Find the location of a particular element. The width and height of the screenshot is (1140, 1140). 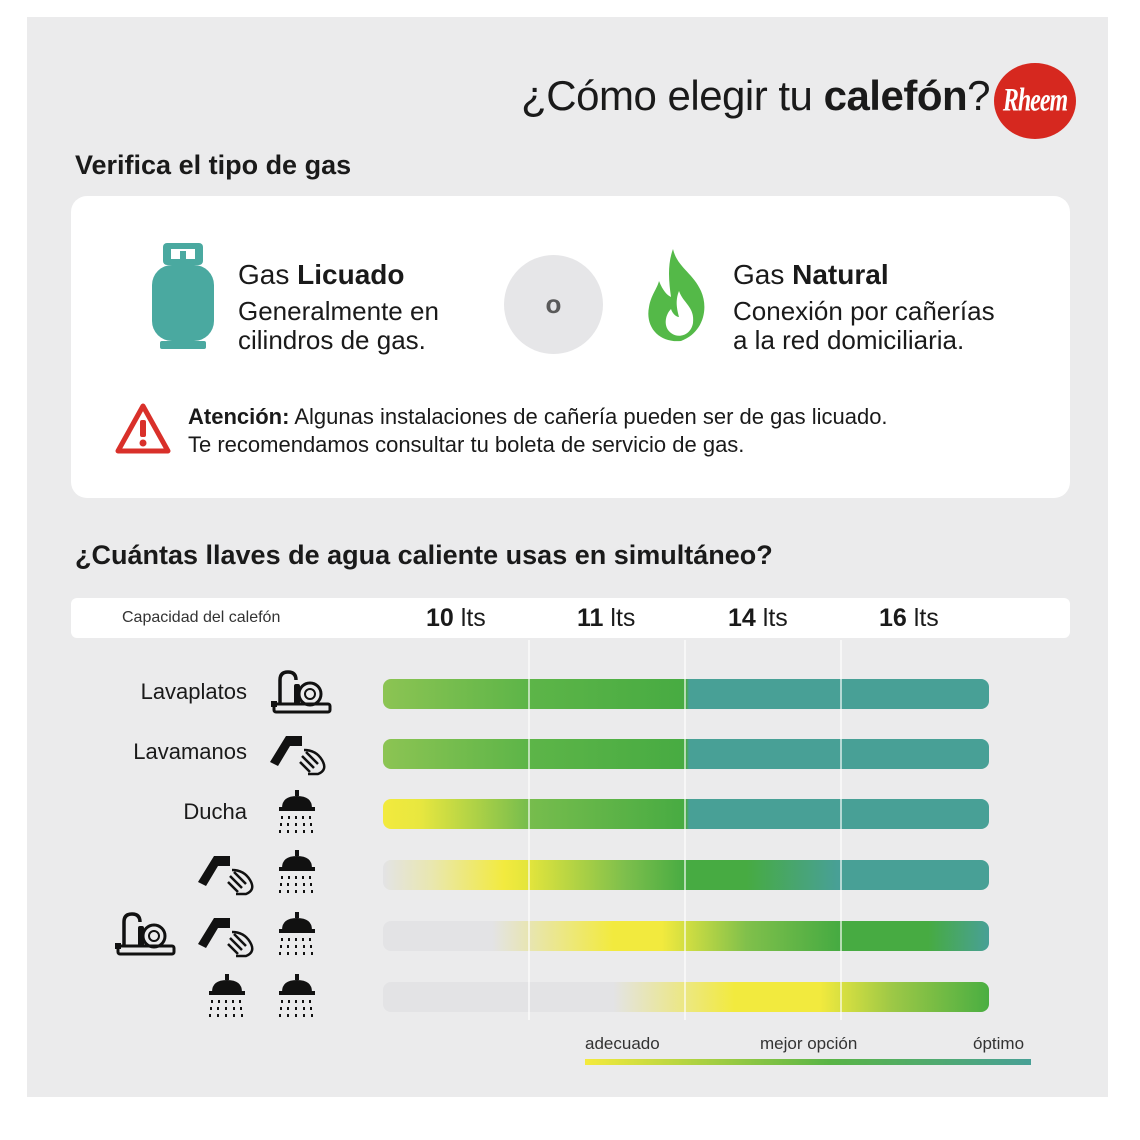

bar-lavaplatos-lavamanos-ducha is located at coordinates (686, 936).